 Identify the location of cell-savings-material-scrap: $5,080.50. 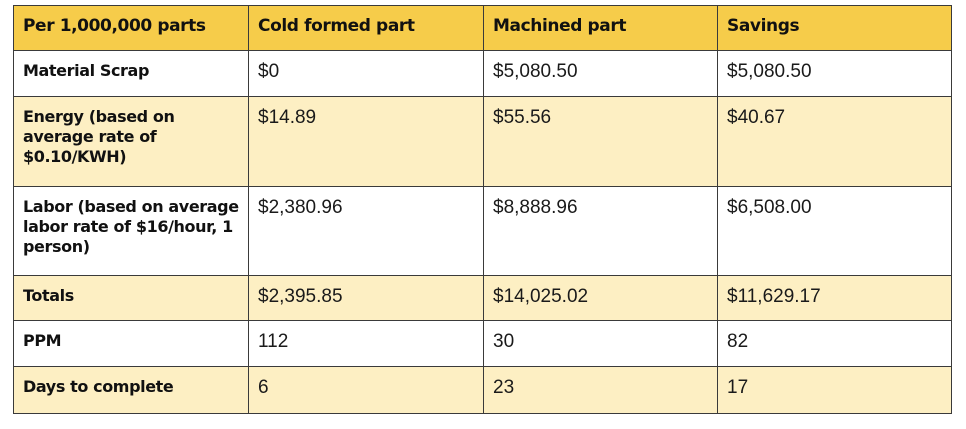
(834, 73).